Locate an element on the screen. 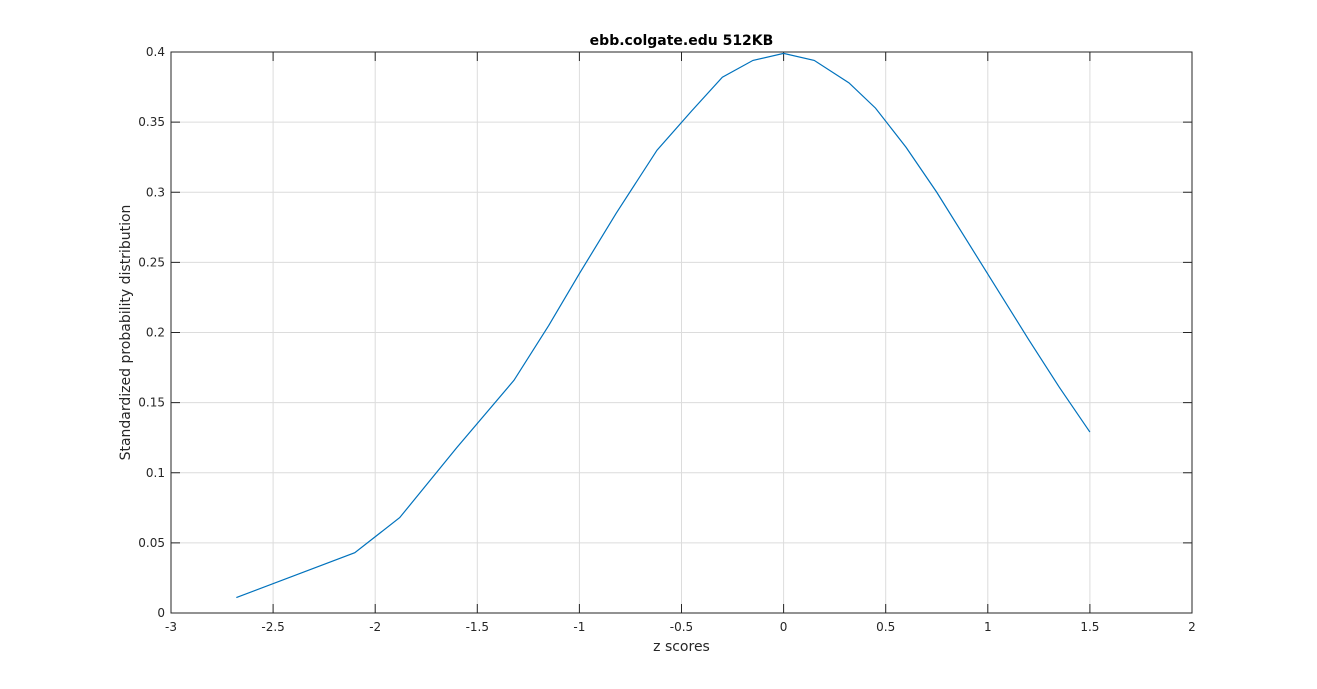  x-tick-label: -2.5 is located at coordinates (272, 627).